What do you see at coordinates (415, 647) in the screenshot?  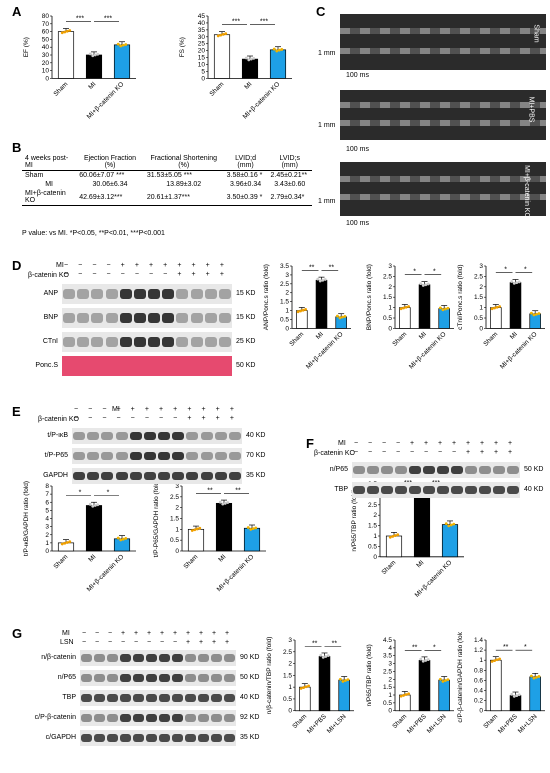 I see `sig-label: **` at bounding box center [415, 647].